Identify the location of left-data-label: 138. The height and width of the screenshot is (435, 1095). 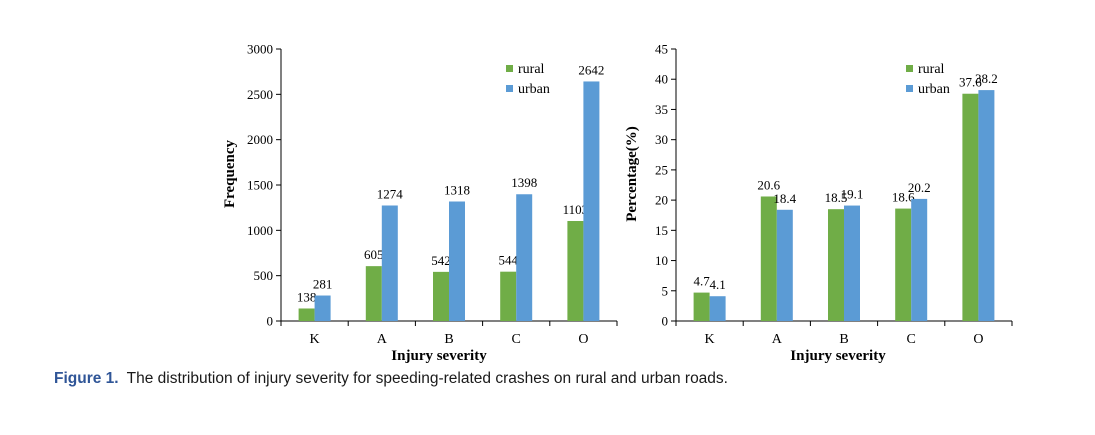
(307, 296).